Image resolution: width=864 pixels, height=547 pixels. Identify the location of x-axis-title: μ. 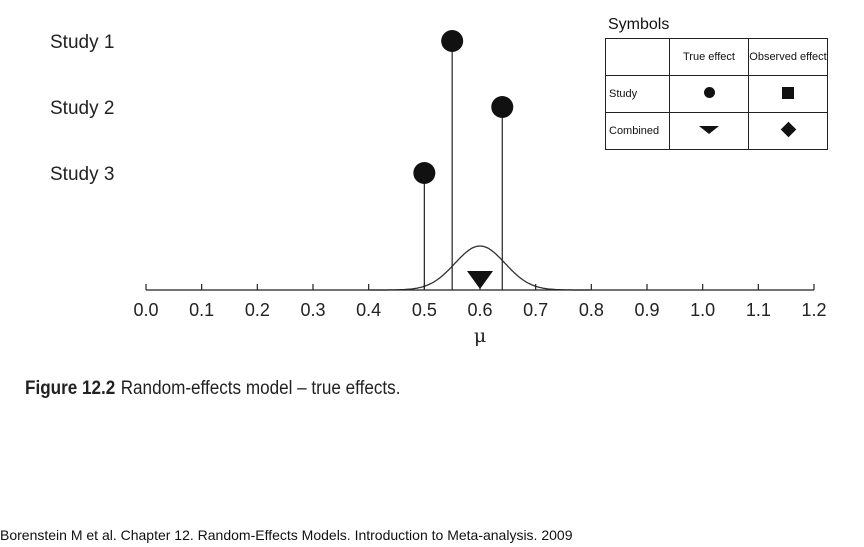
(480, 336).